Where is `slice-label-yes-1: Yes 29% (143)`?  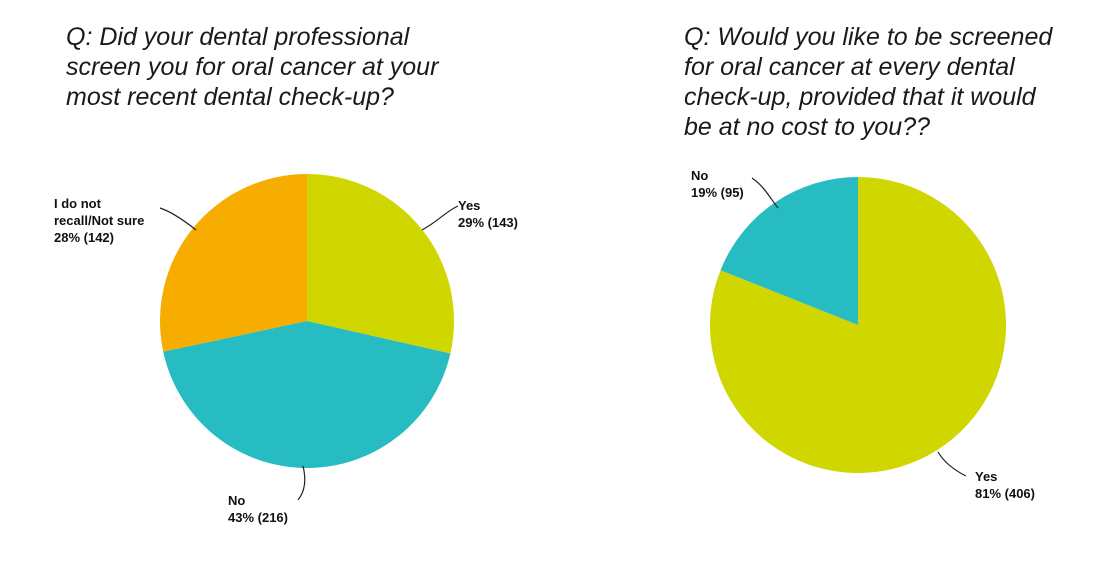 slice-label-yes-1: Yes 29% (143) is located at coordinates (488, 214).